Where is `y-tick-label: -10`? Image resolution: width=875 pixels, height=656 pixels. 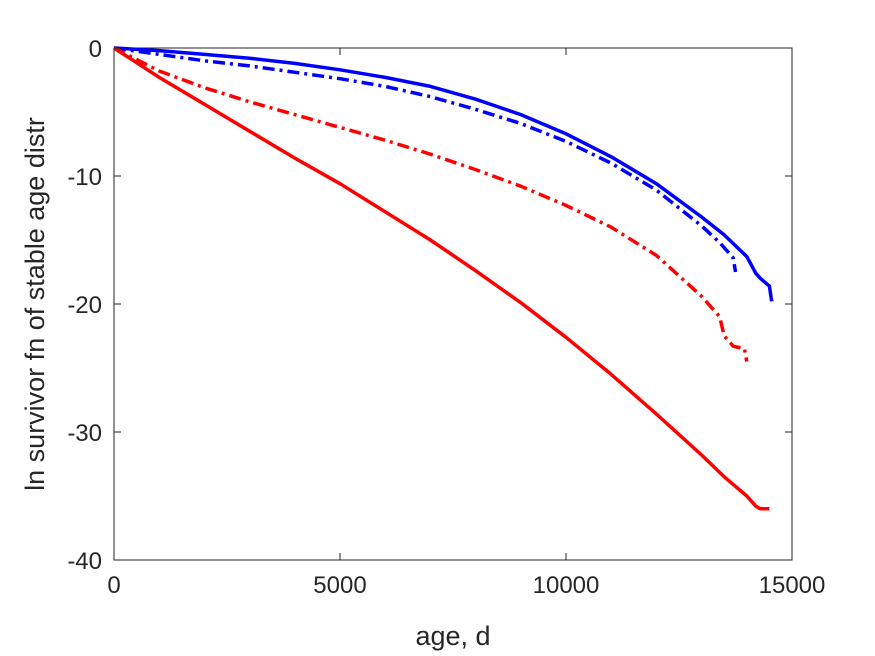 y-tick-label: -10 is located at coordinates (84, 177).